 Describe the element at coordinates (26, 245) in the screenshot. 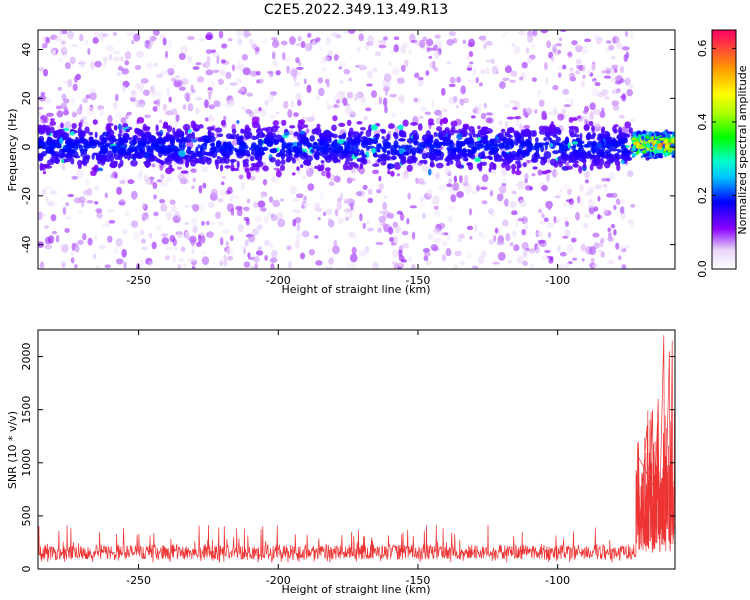

I see `y-tick-label: -40` at that location.